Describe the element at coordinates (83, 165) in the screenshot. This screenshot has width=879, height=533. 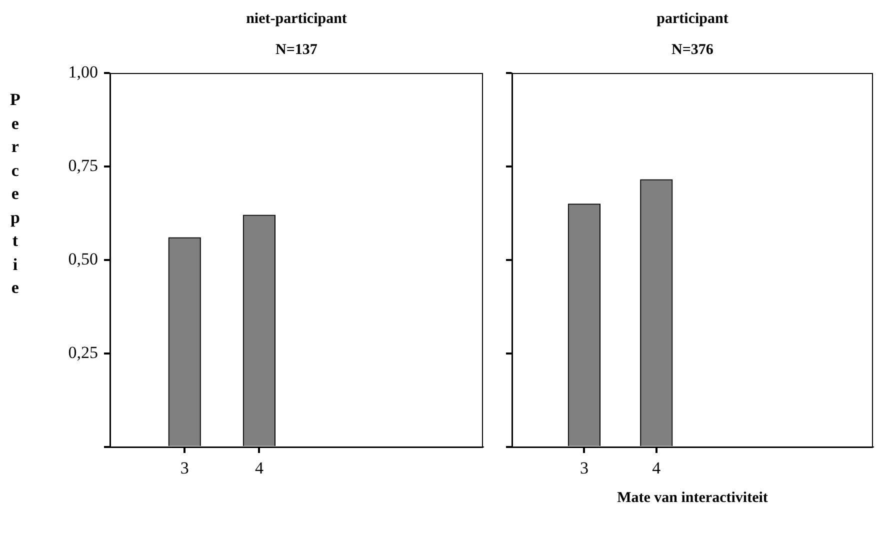
I see `y-tick-label: 0,75` at that location.